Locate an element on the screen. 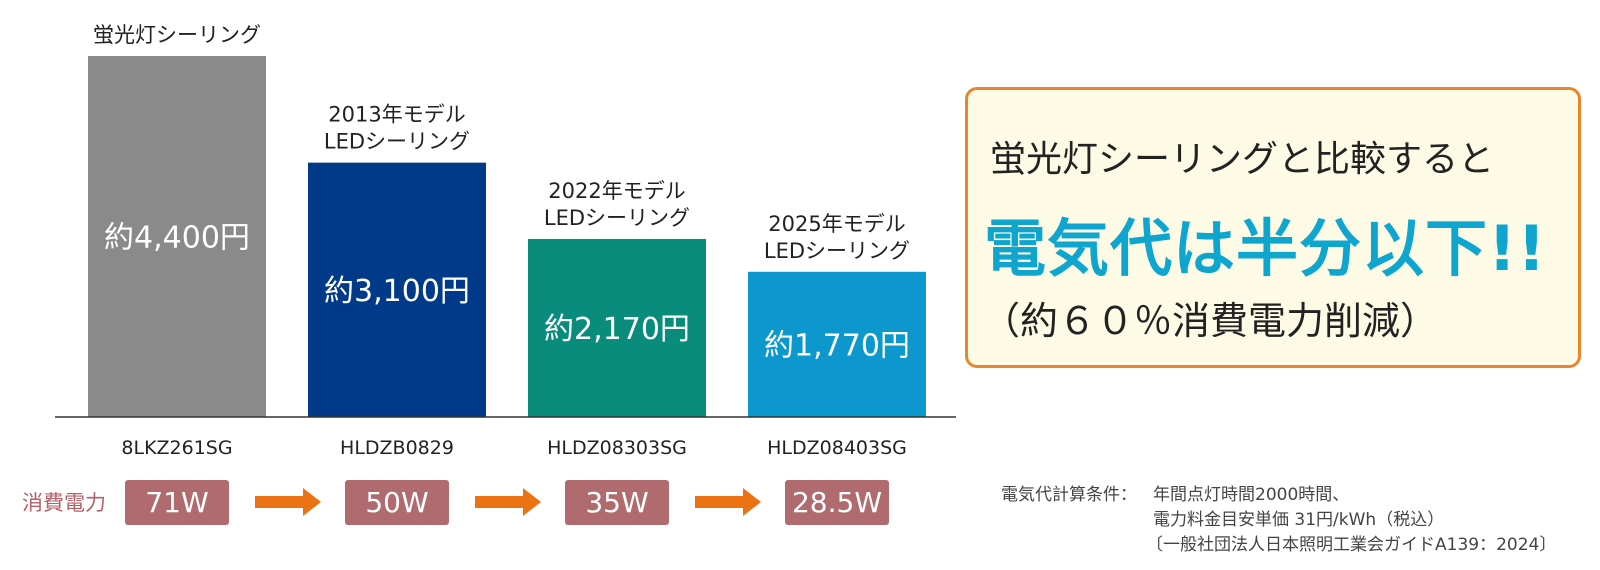  bar-value-label: 約2,170円 is located at coordinates (617, 329).